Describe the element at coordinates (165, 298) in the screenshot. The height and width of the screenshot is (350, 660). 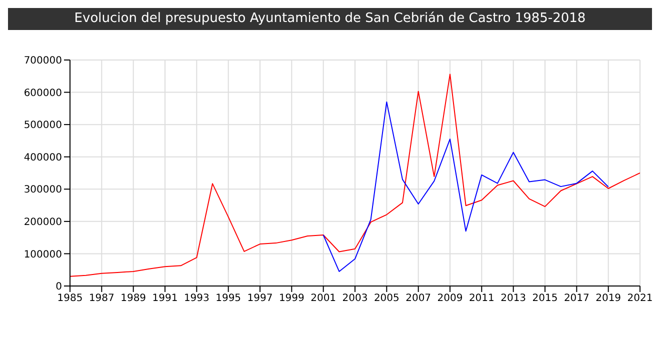
I see `x-tick-label: 1991` at that location.